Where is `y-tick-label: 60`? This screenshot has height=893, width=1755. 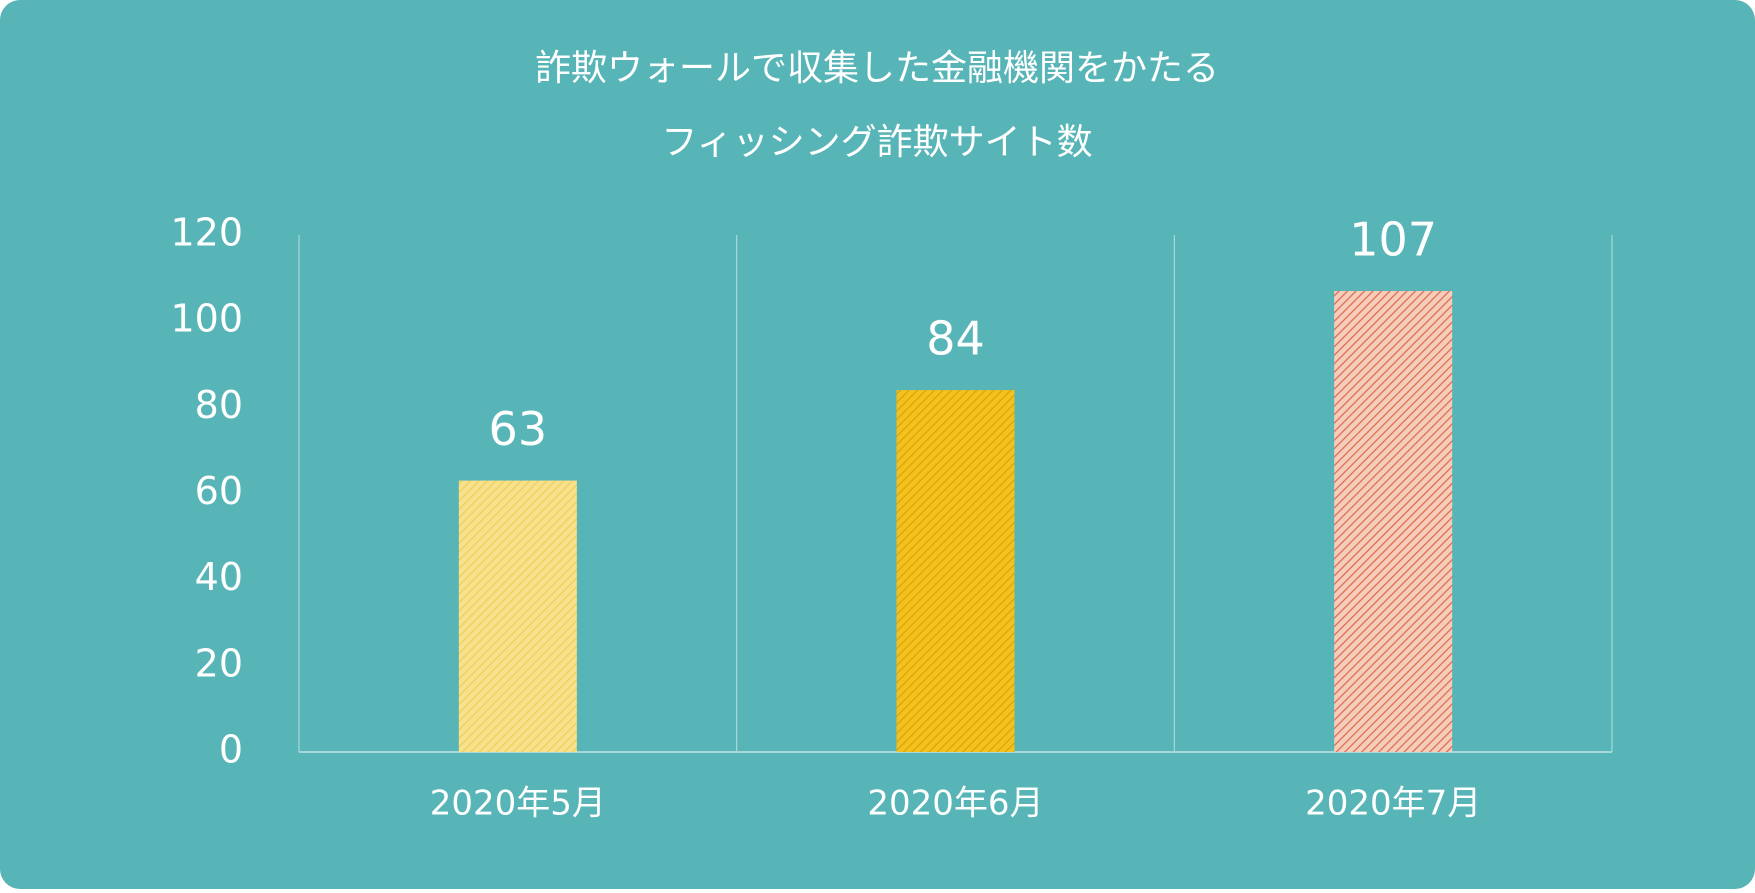
y-tick-label: 60 is located at coordinates (219, 491).